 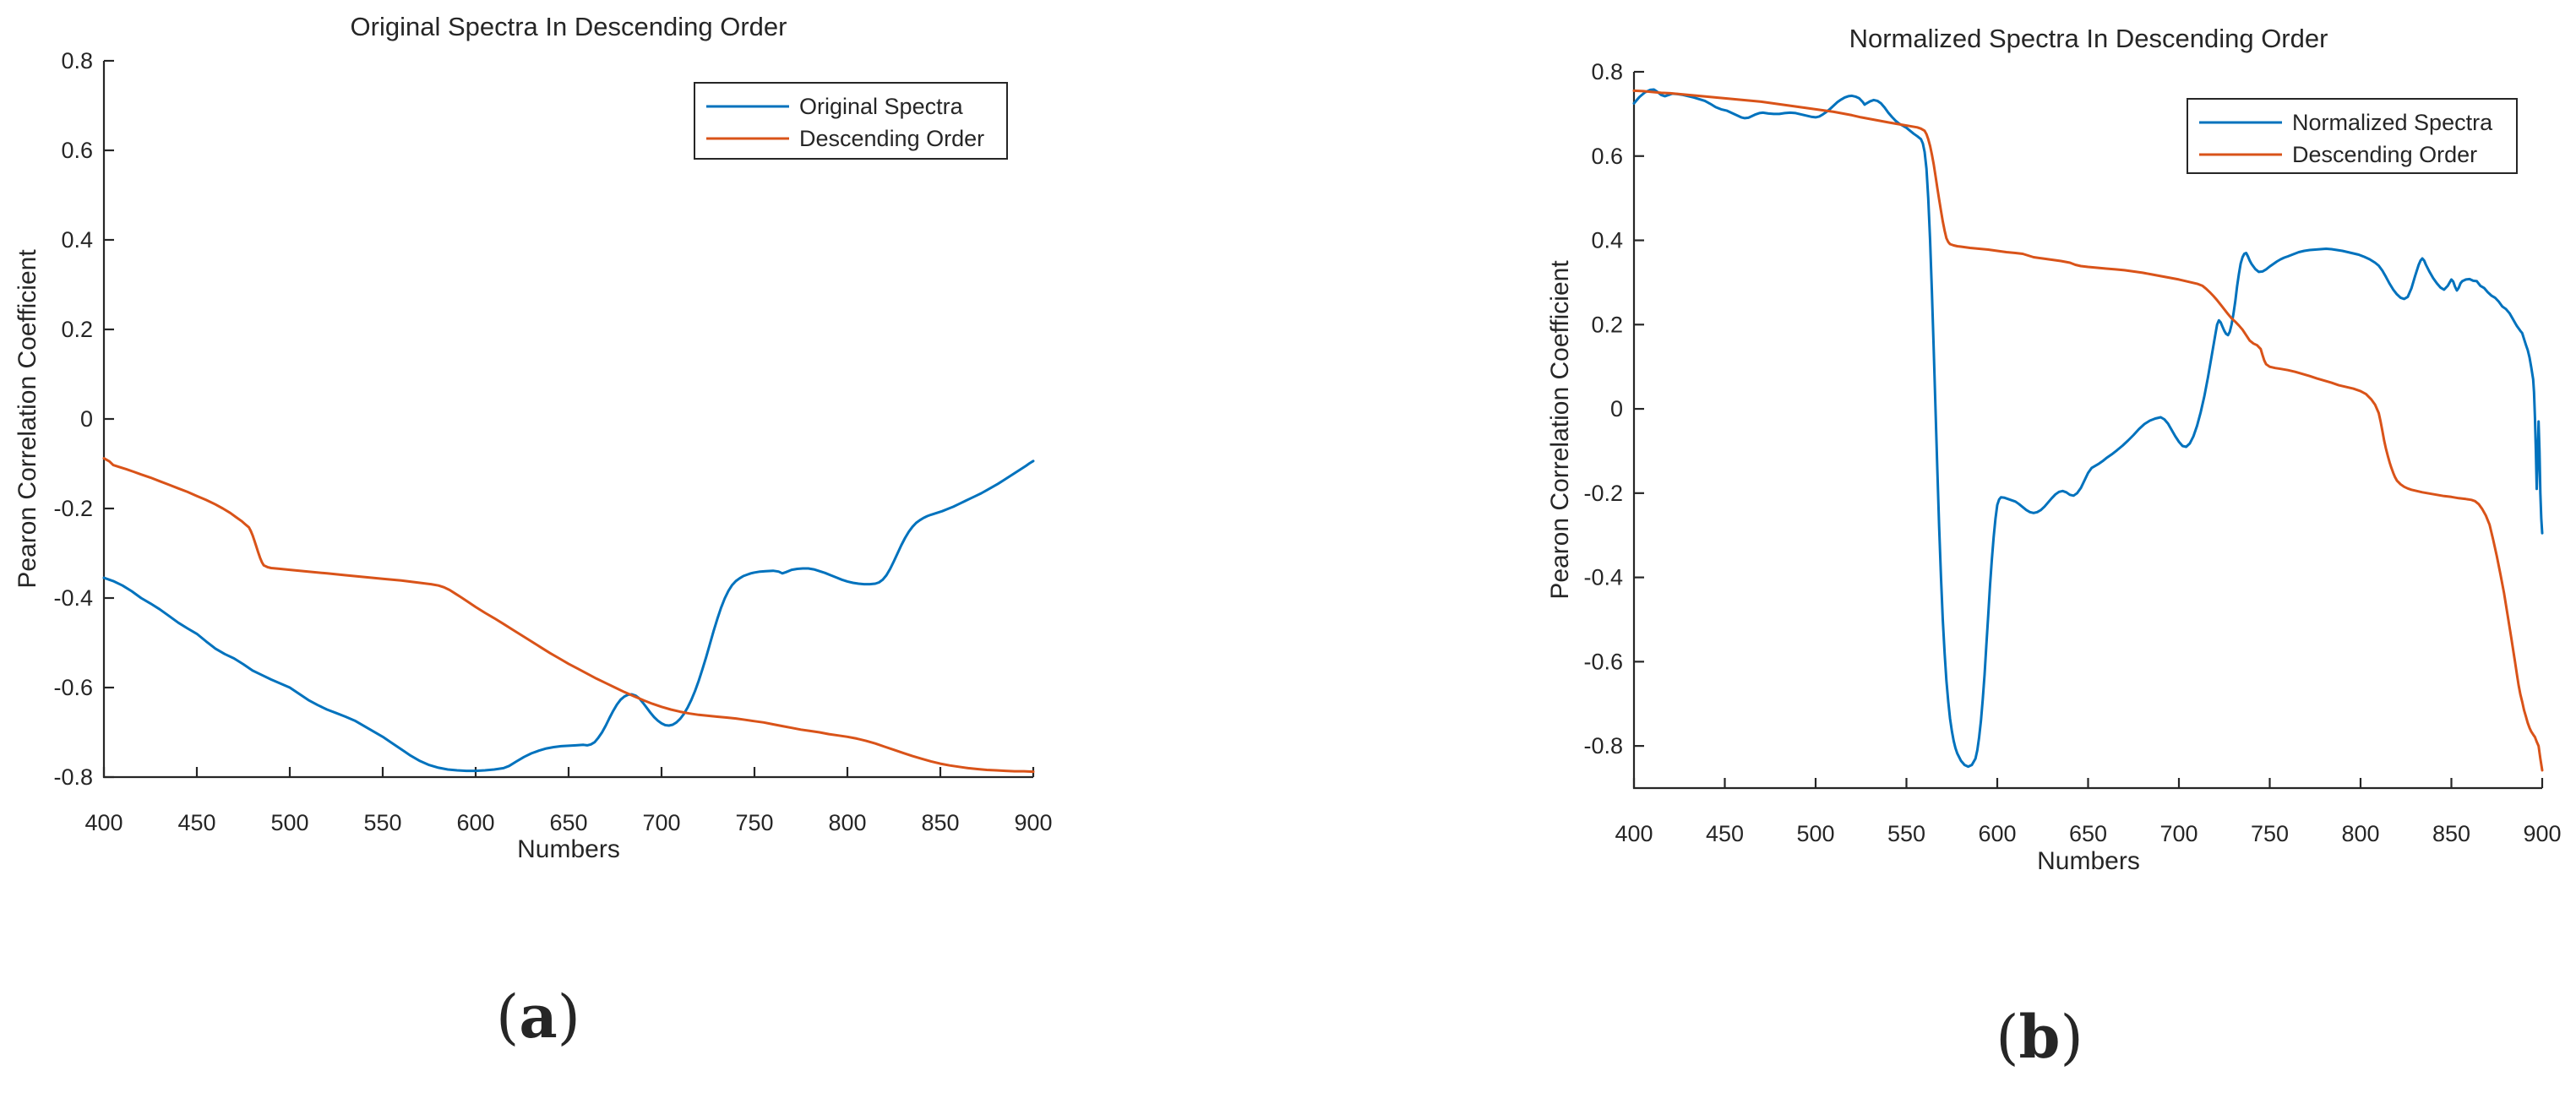 I want to click on chart-title: Original Spectra In Descending Order, so click(x=569, y=26).